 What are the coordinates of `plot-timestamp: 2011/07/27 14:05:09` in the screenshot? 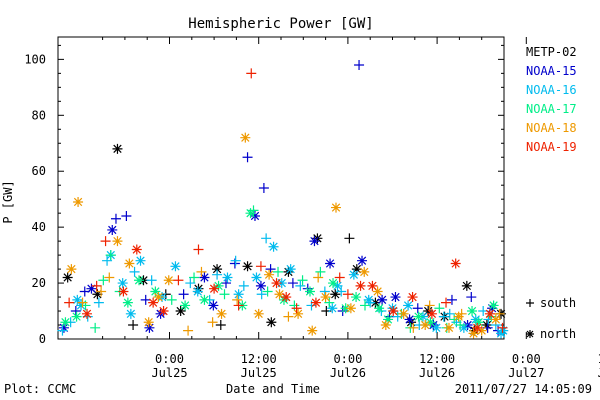 It's located at (523, 389).